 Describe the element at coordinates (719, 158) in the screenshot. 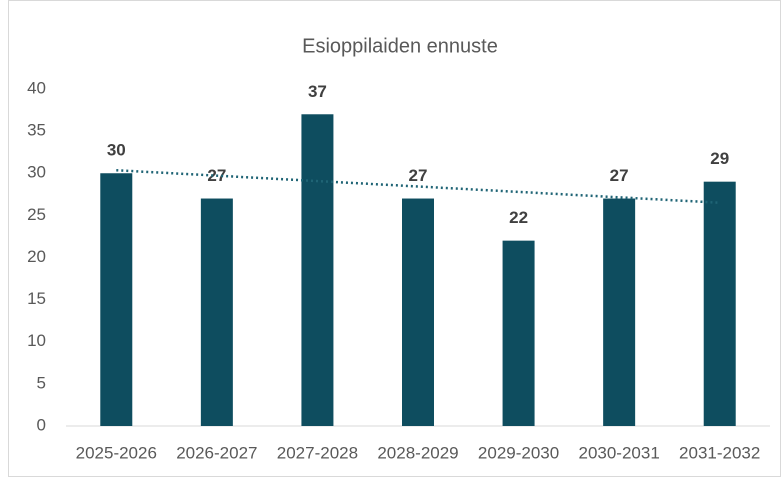

I see `data-label: 29` at that location.